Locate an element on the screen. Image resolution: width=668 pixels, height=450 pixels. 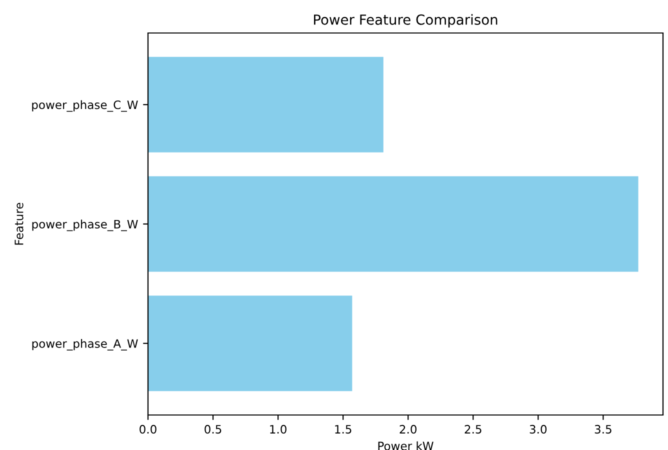
x-tick-label: 1.5 is located at coordinates (343, 429).